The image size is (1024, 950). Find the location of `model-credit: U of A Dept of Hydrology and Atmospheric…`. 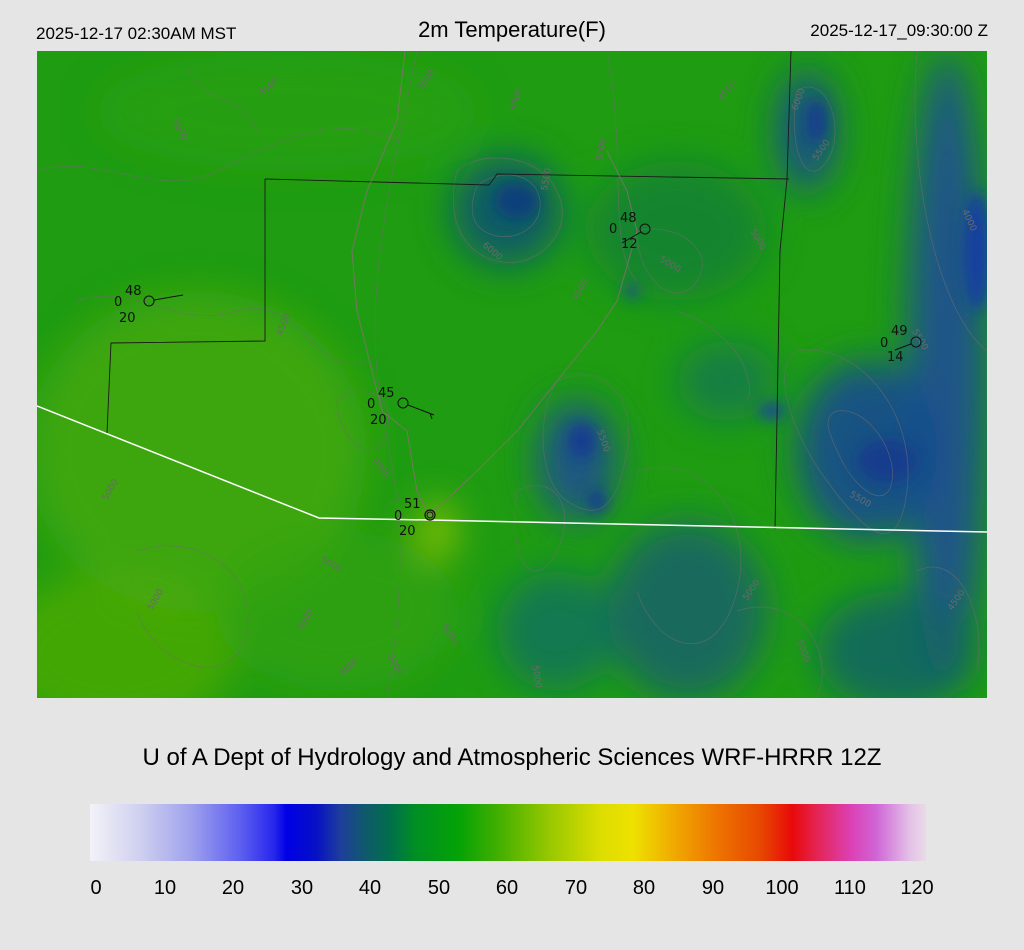

model-credit: U of A Dept of Hydrology and Atmospheric… is located at coordinates (512, 757).